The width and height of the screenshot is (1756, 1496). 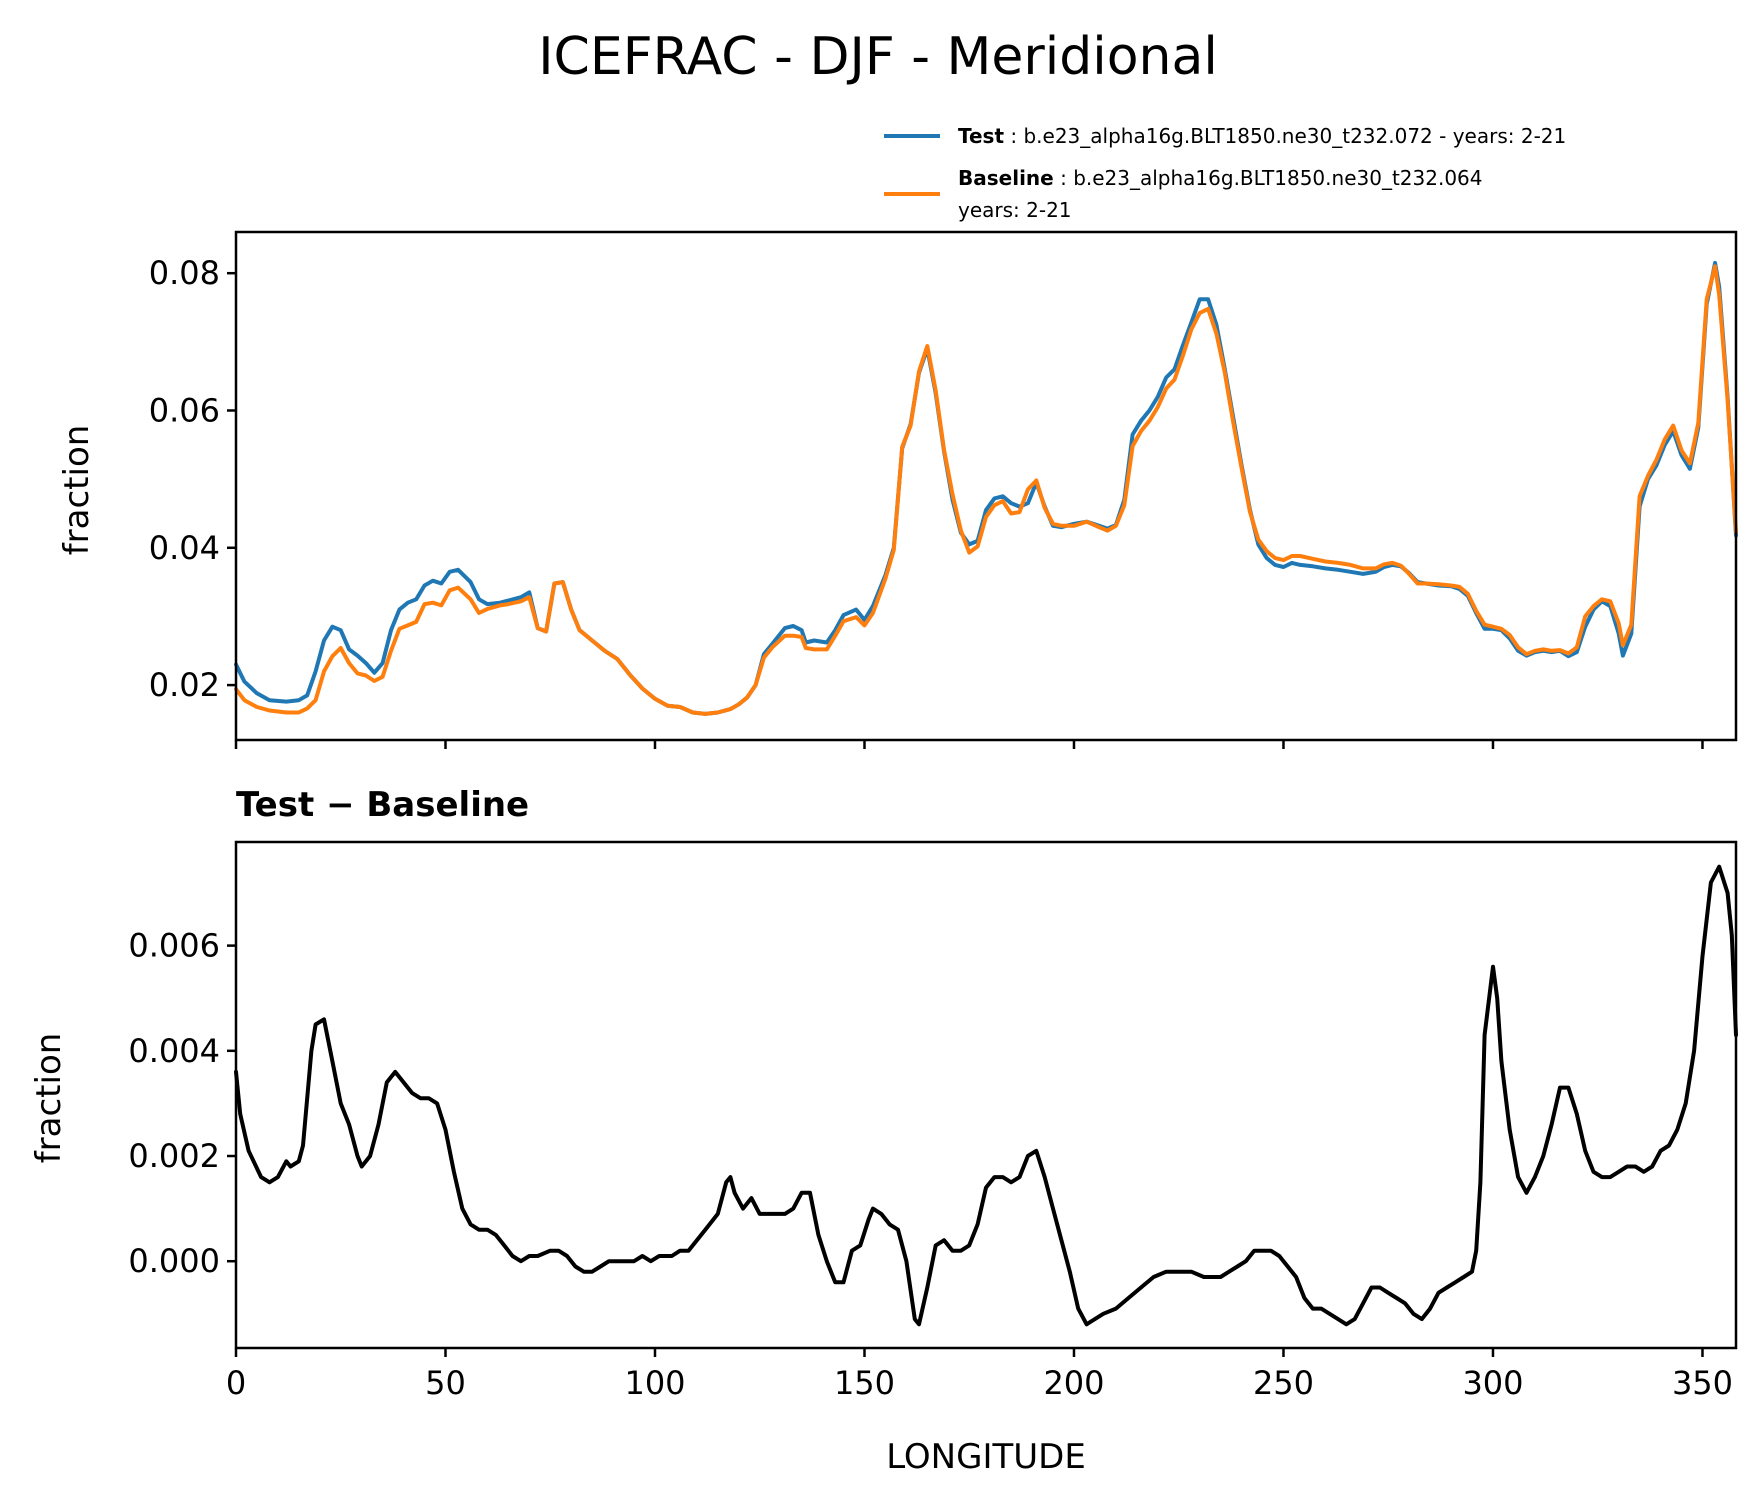 I want to click on x-axis-label: LONGITUDE, so click(x=986, y=1457).